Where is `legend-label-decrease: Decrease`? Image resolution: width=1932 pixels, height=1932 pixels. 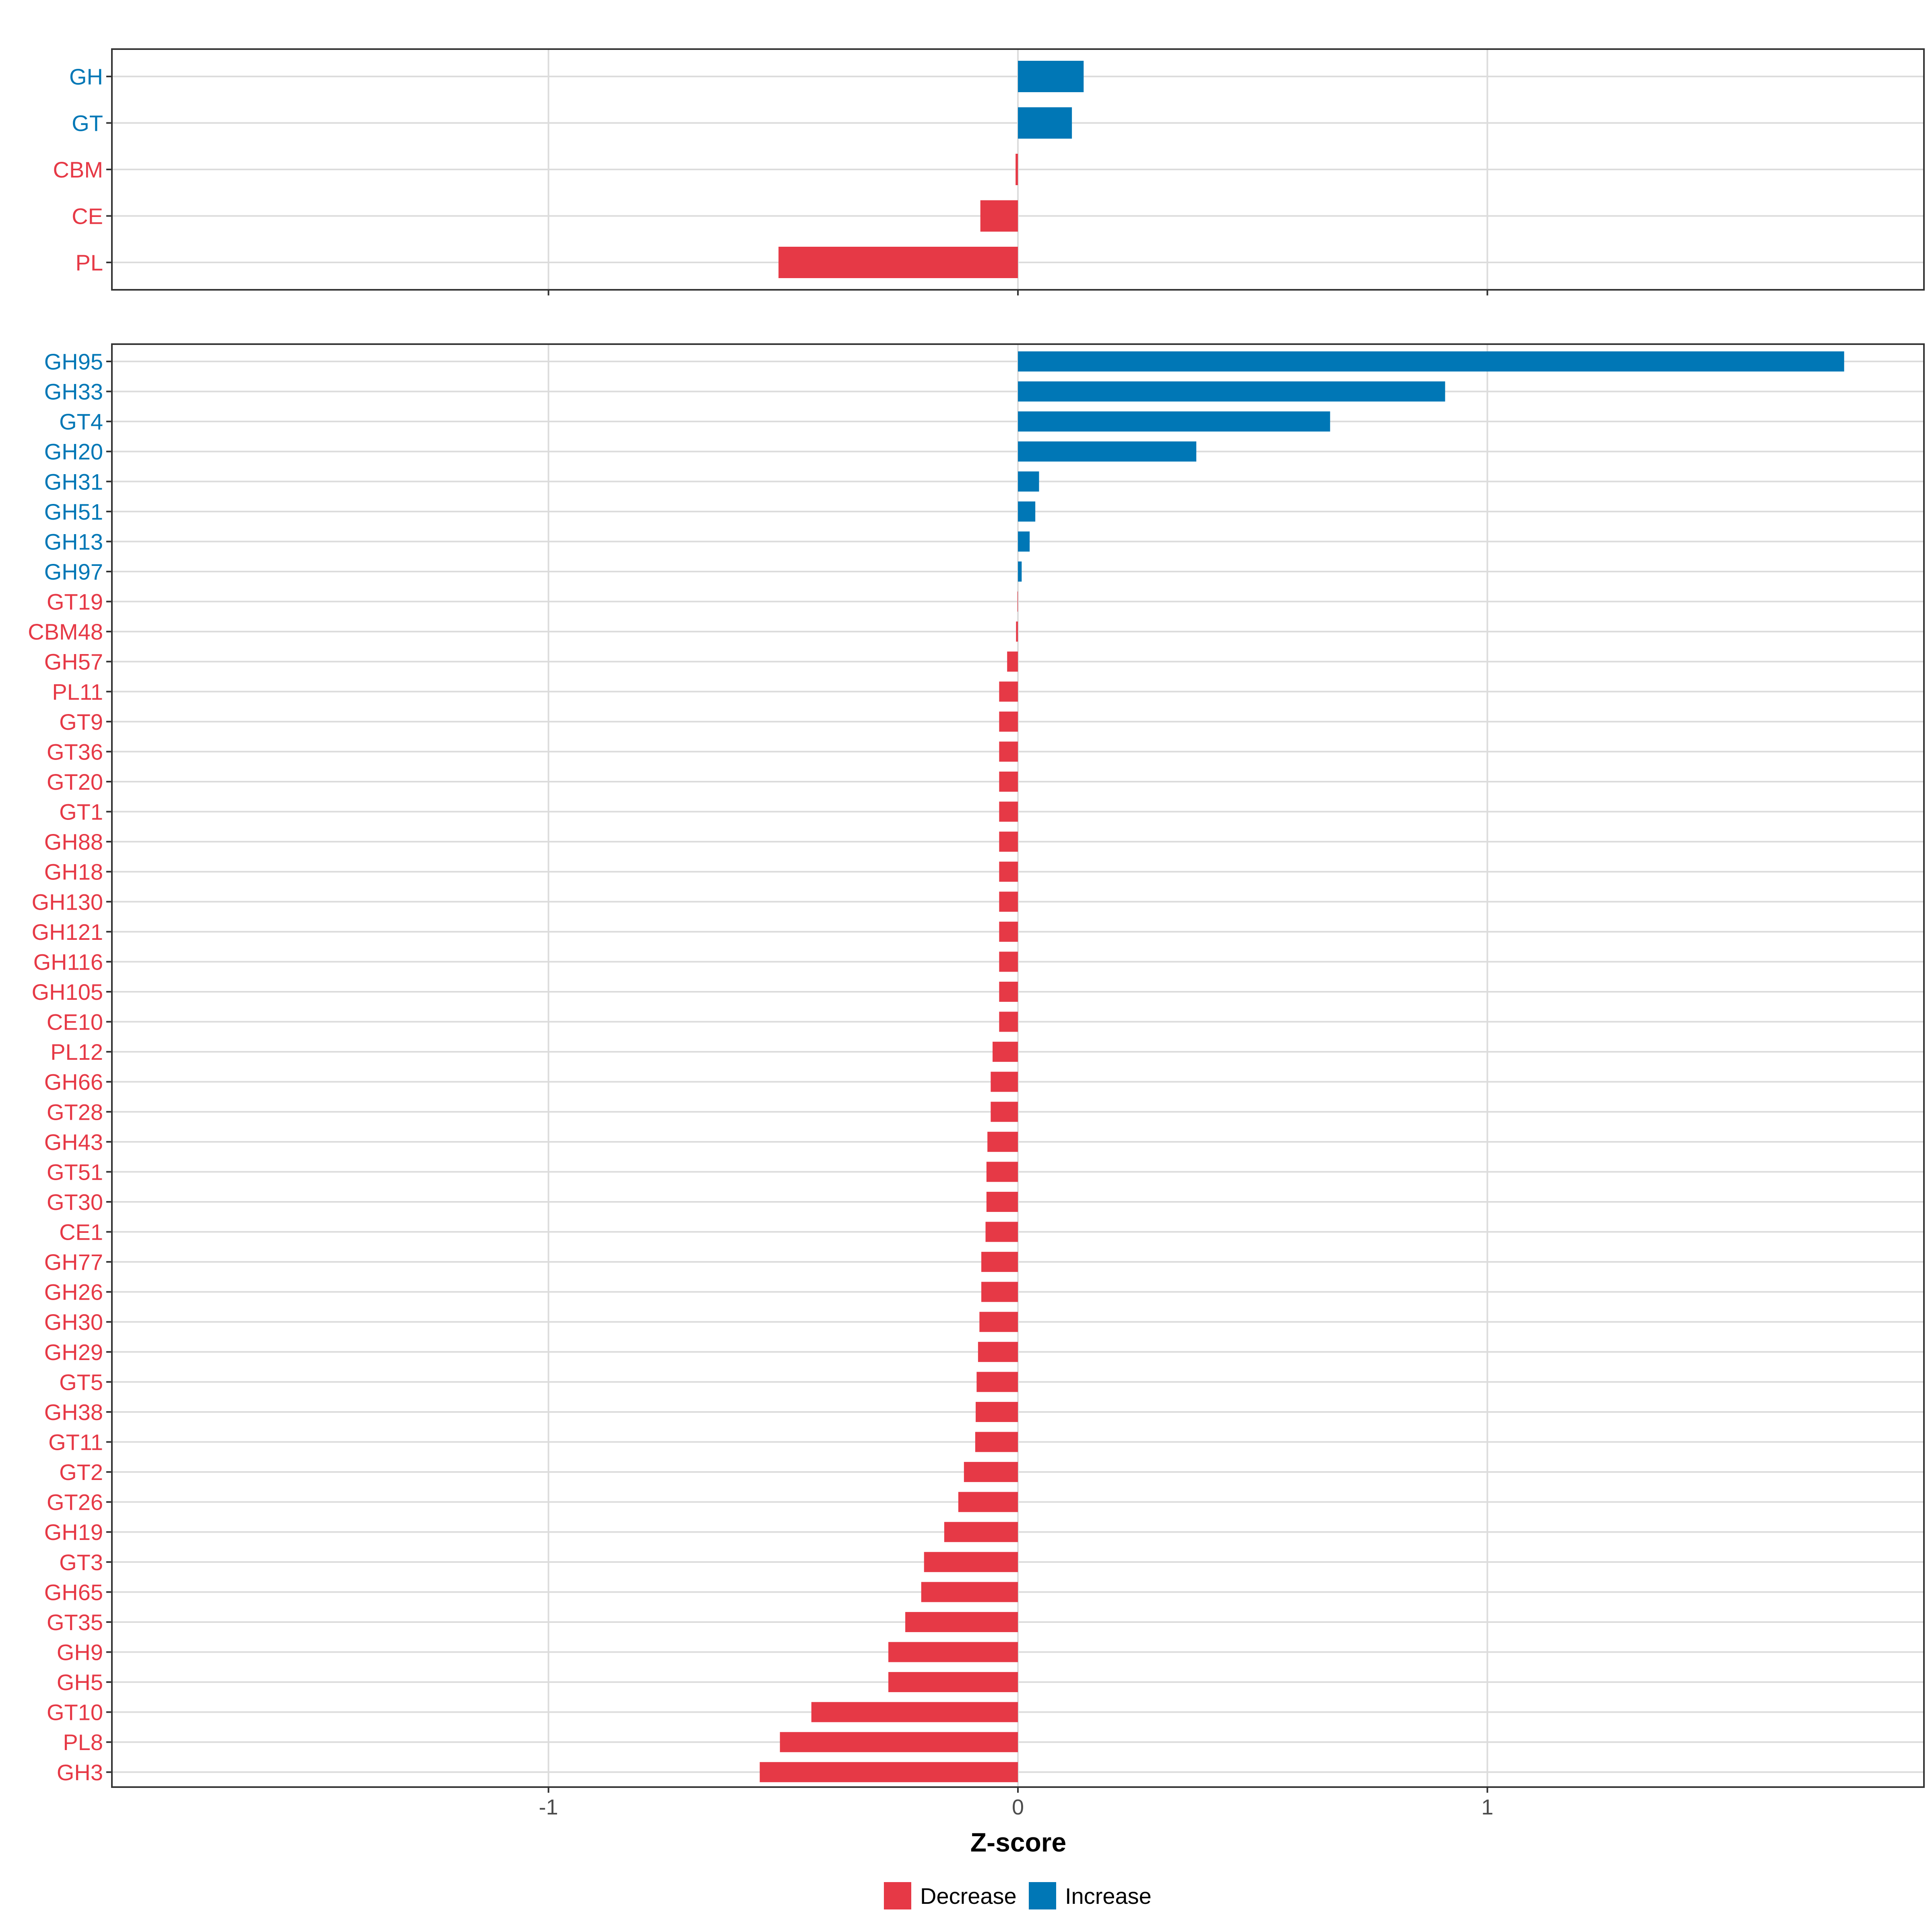 legend-label-decrease: Decrease is located at coordinates (968, 1896).